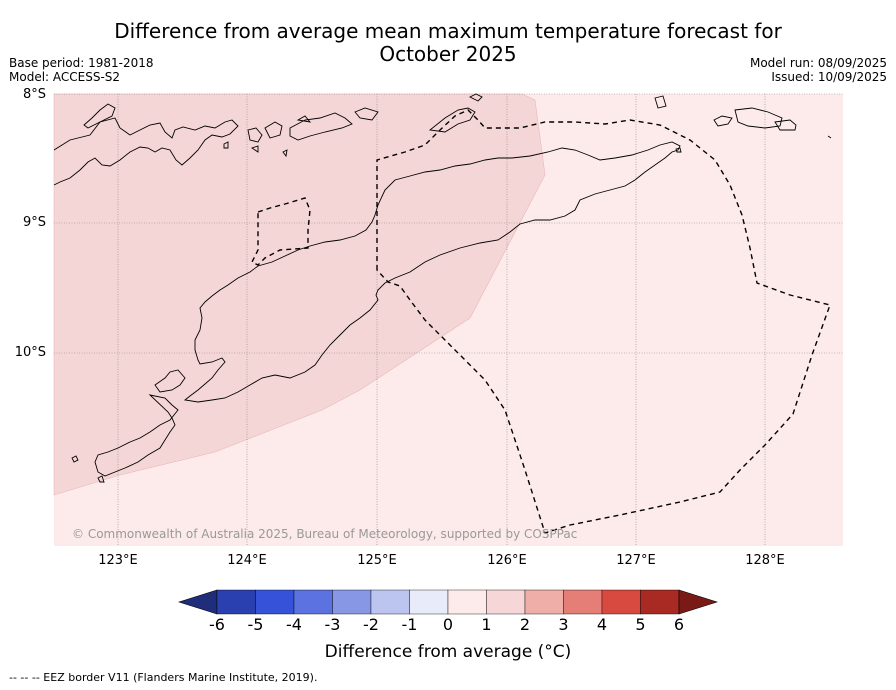 Image resolution: width=896 pixels, height=690 pixels. I want to click on lon-label-123e: 123°E, so click(118, 560).